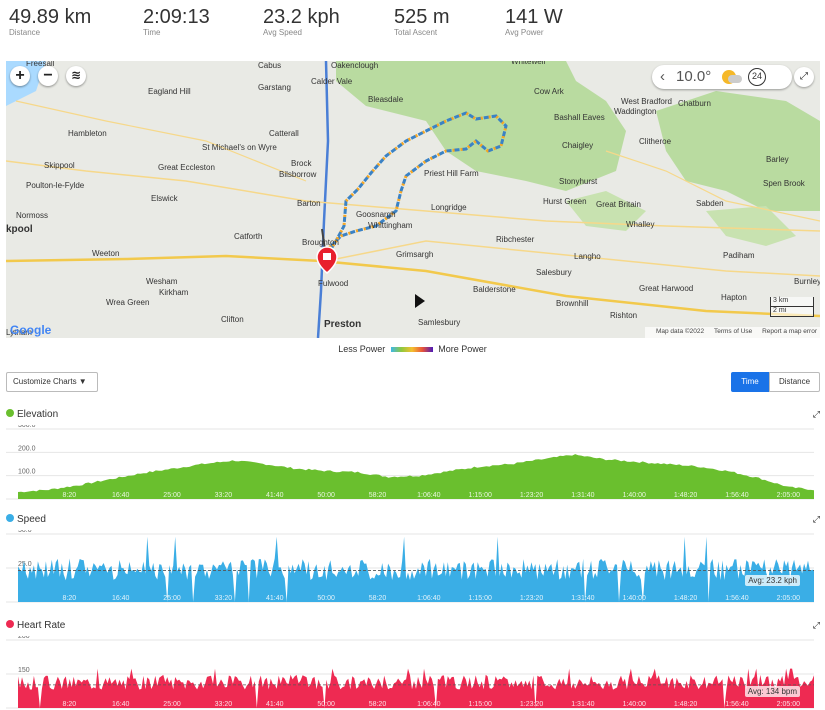  I want to click on map-town-label: Balderstone, so click(494, 289).